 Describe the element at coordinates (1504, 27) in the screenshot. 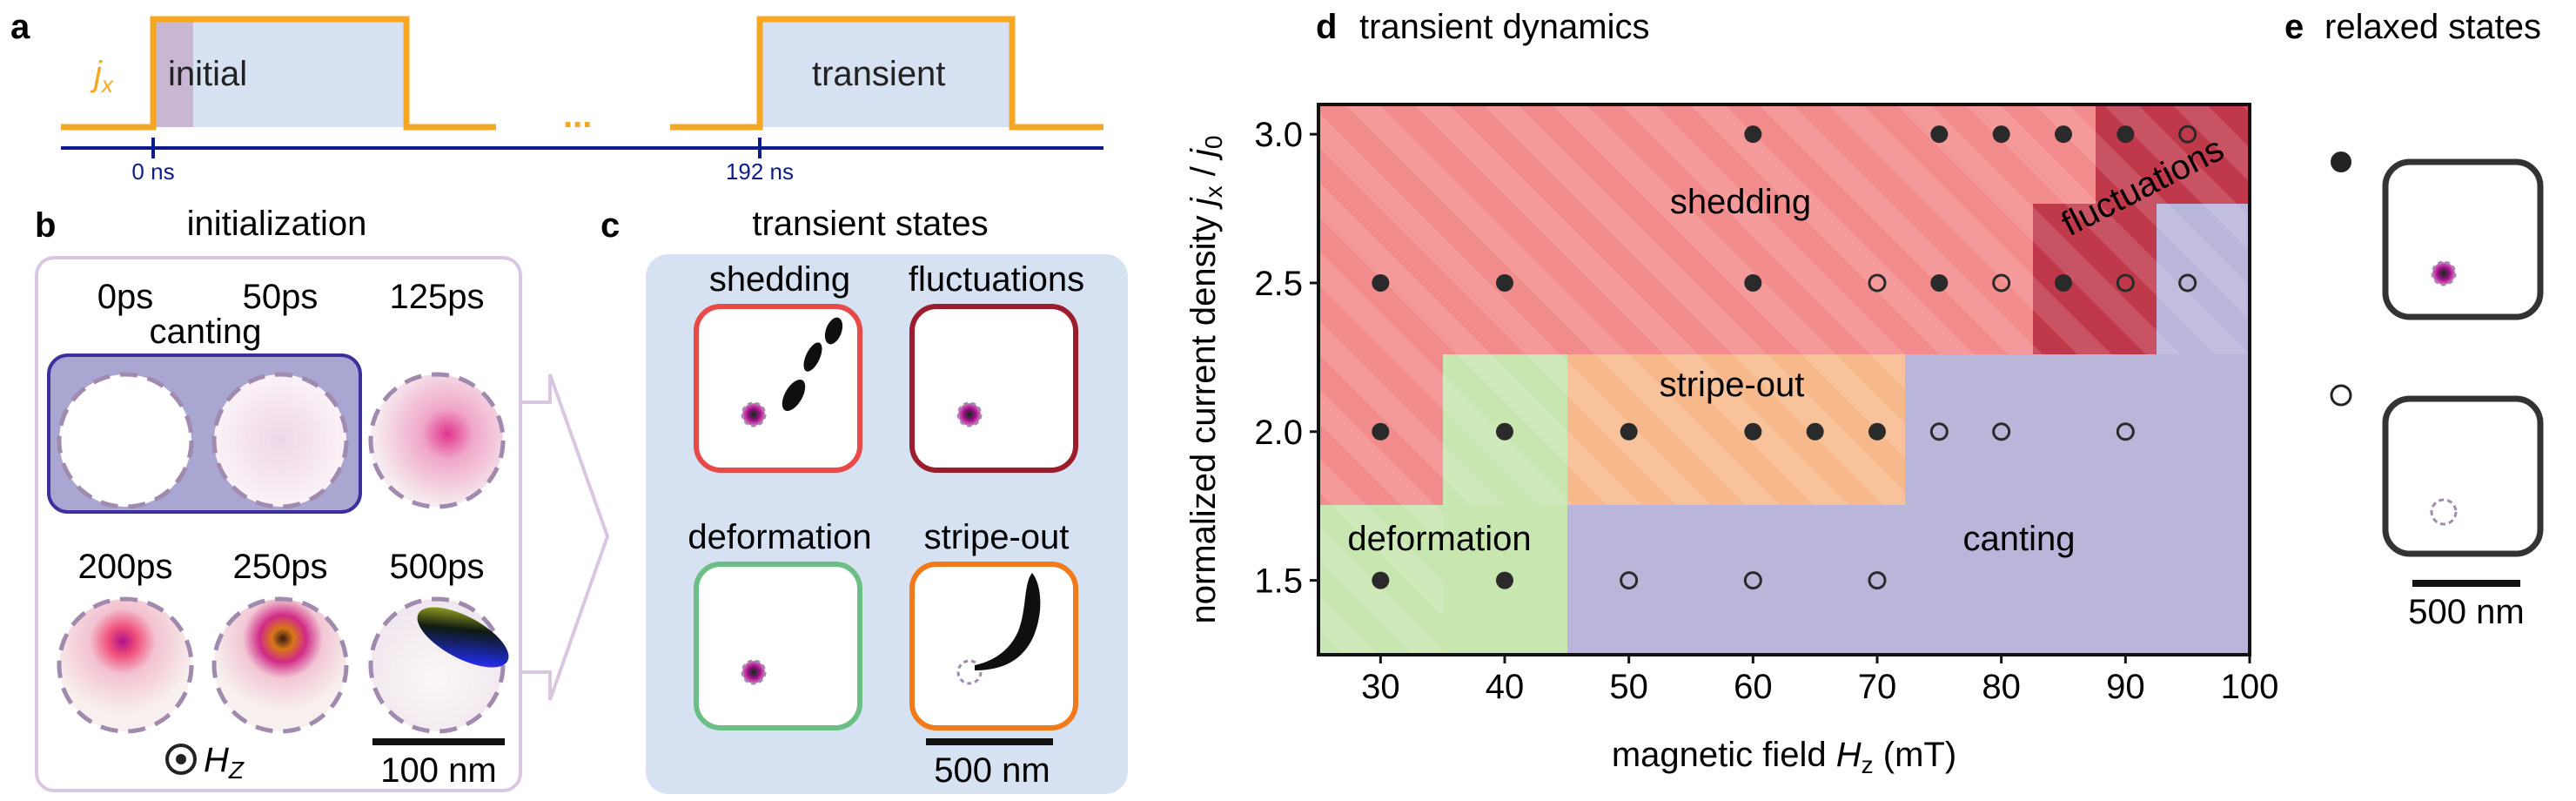

I see `chart-title: transient dynamics` at that location.